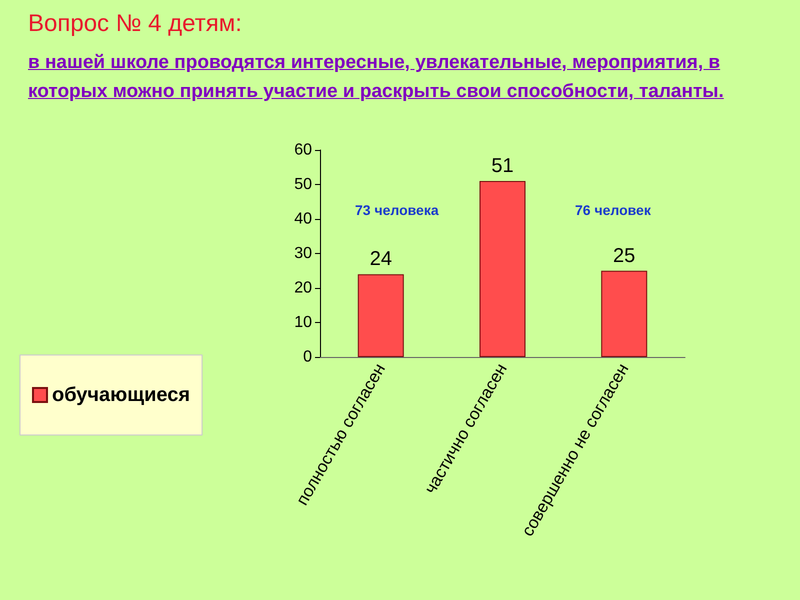 The image size is (800, 600). What do you see at coordinates (303, 219) in the screenshot?
I see `y-tick-label: 40` at bounding box center [303, 219].